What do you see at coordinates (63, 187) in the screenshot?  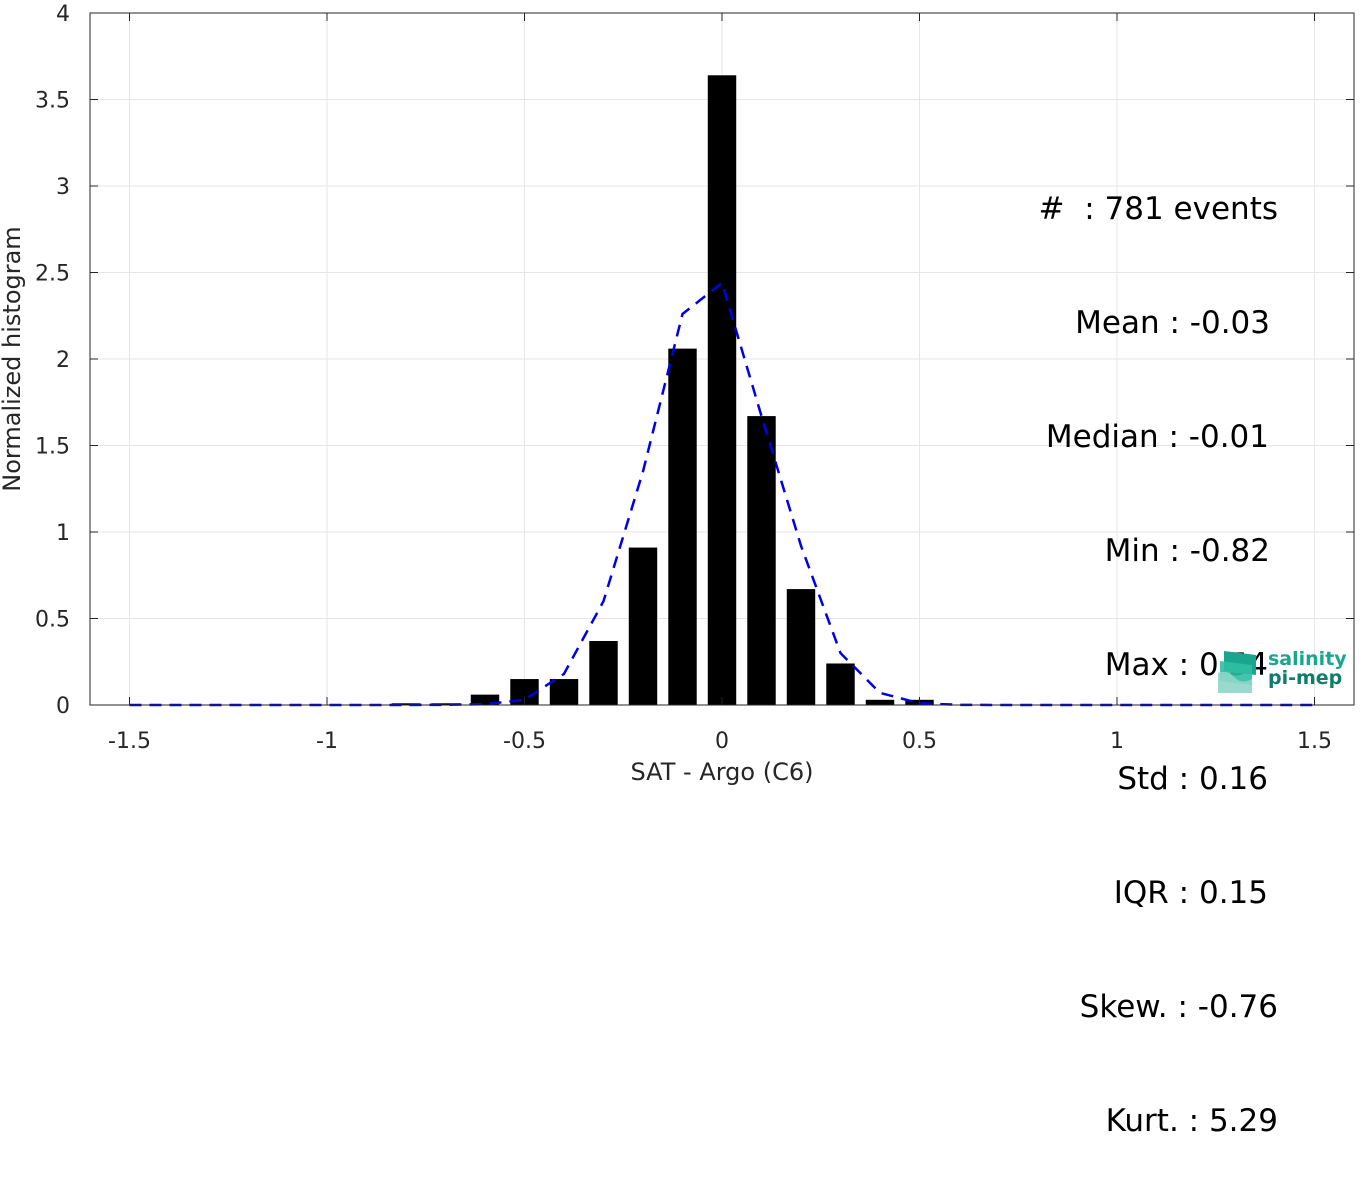 I see `y-tick-label: 3` at bounding box center [63, 187].